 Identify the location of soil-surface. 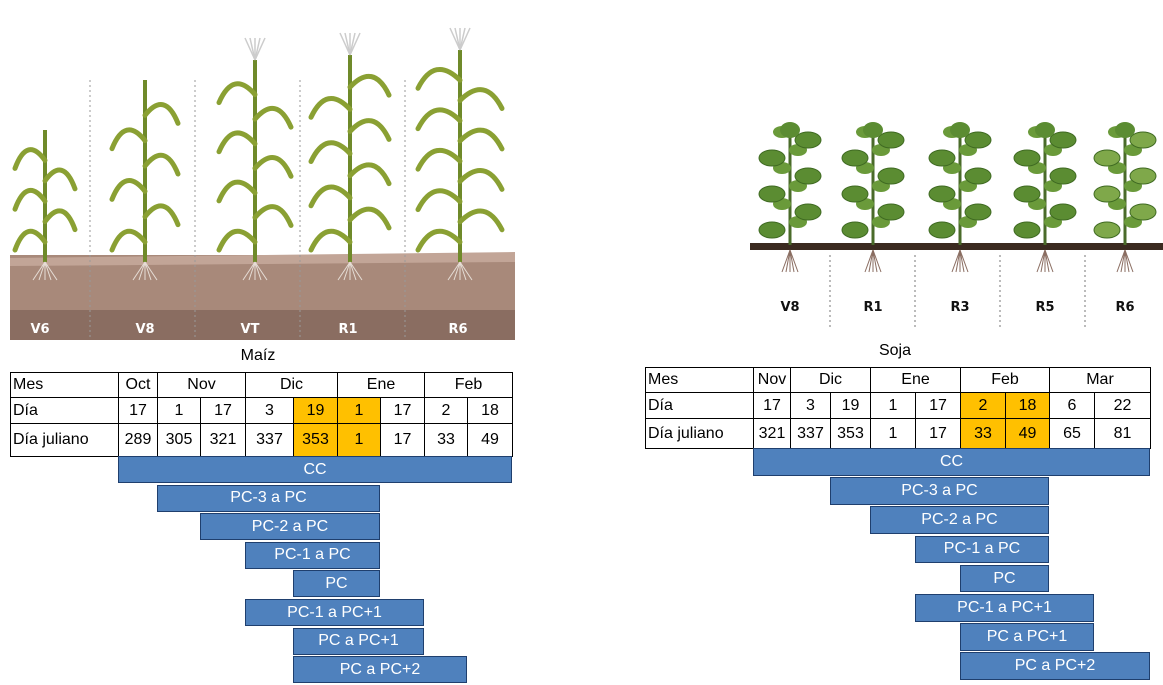
(262, 259).